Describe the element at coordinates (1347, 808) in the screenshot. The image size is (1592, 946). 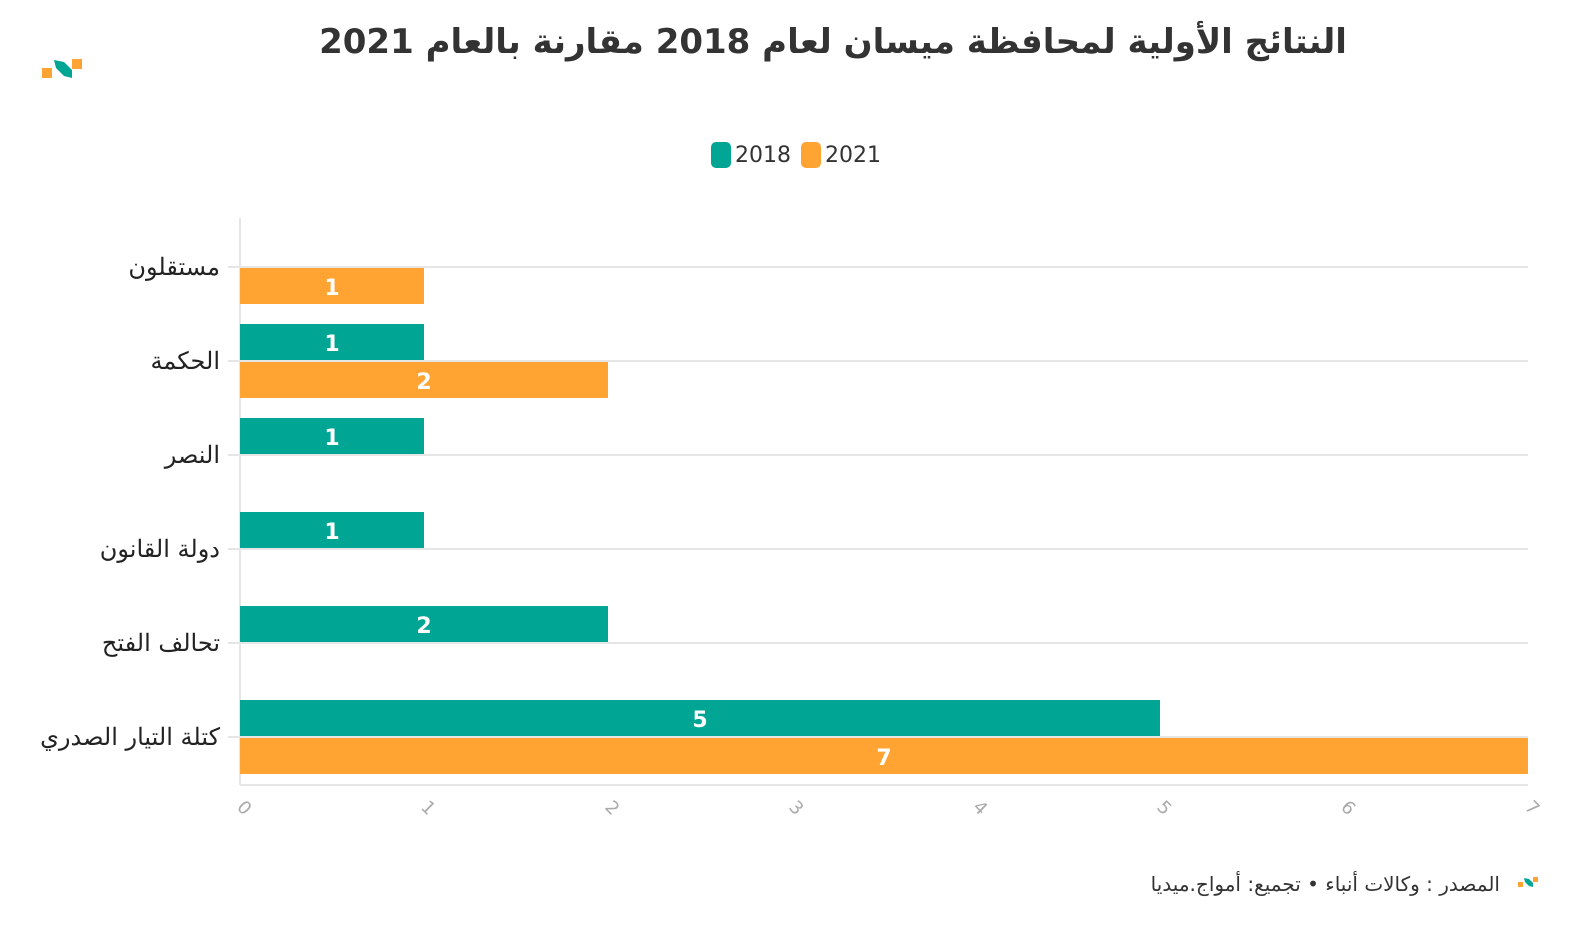
I see `x-tick-label: 6` at that location.